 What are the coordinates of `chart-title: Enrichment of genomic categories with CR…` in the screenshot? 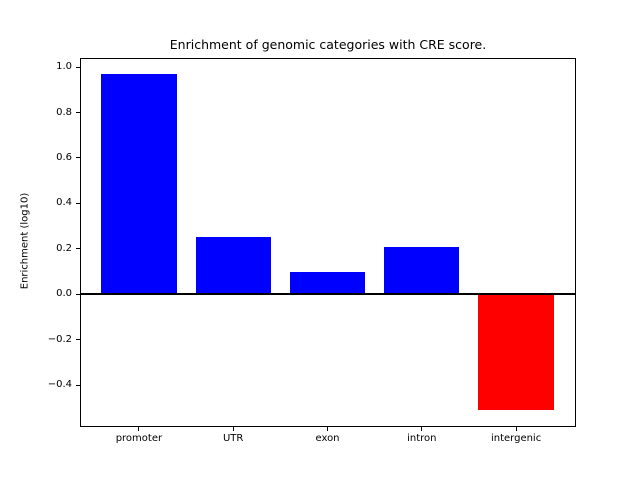 It's located at (328, 44).